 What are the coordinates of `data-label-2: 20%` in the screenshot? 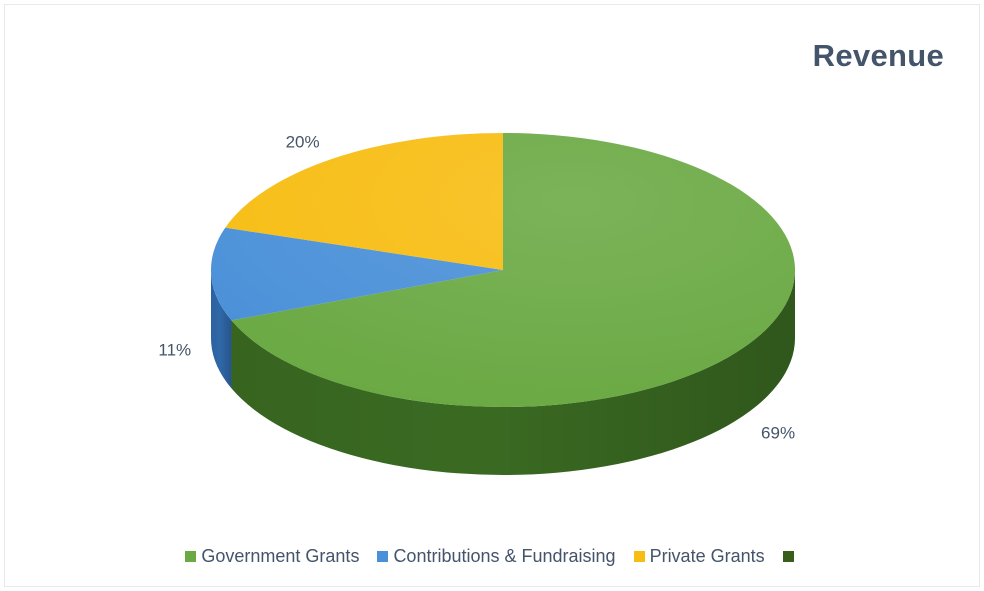 It's located at (303, 141).